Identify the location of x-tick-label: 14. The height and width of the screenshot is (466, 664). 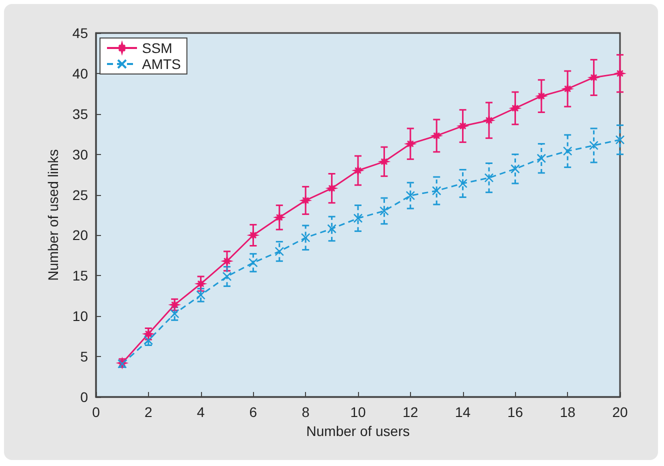
(463, 412).